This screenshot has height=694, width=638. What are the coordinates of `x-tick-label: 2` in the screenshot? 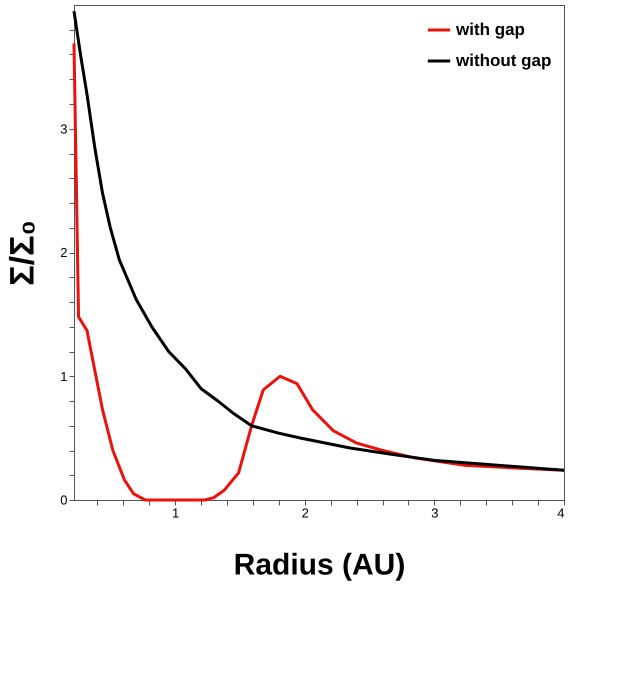 It's located at (305, 513).